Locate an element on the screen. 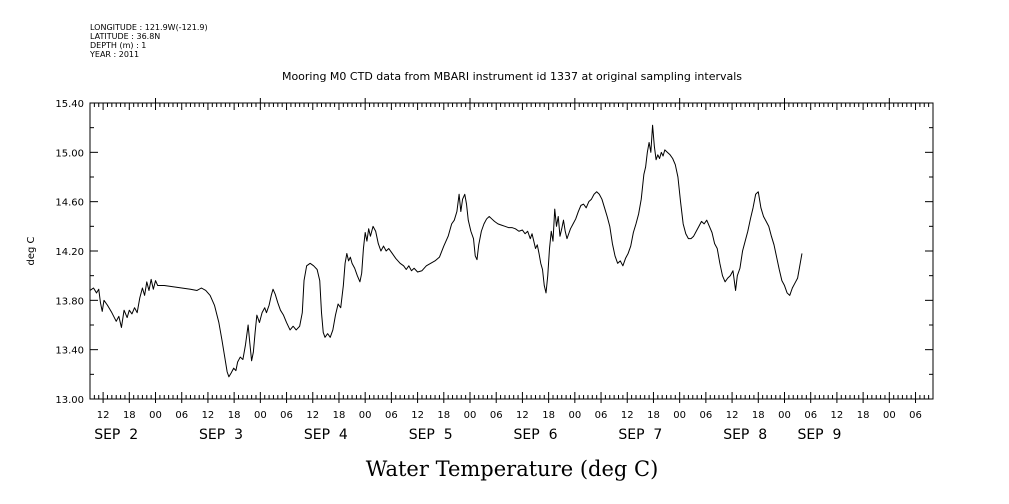  y-tick-label: 15.00 is located at coordinates (69, 153).